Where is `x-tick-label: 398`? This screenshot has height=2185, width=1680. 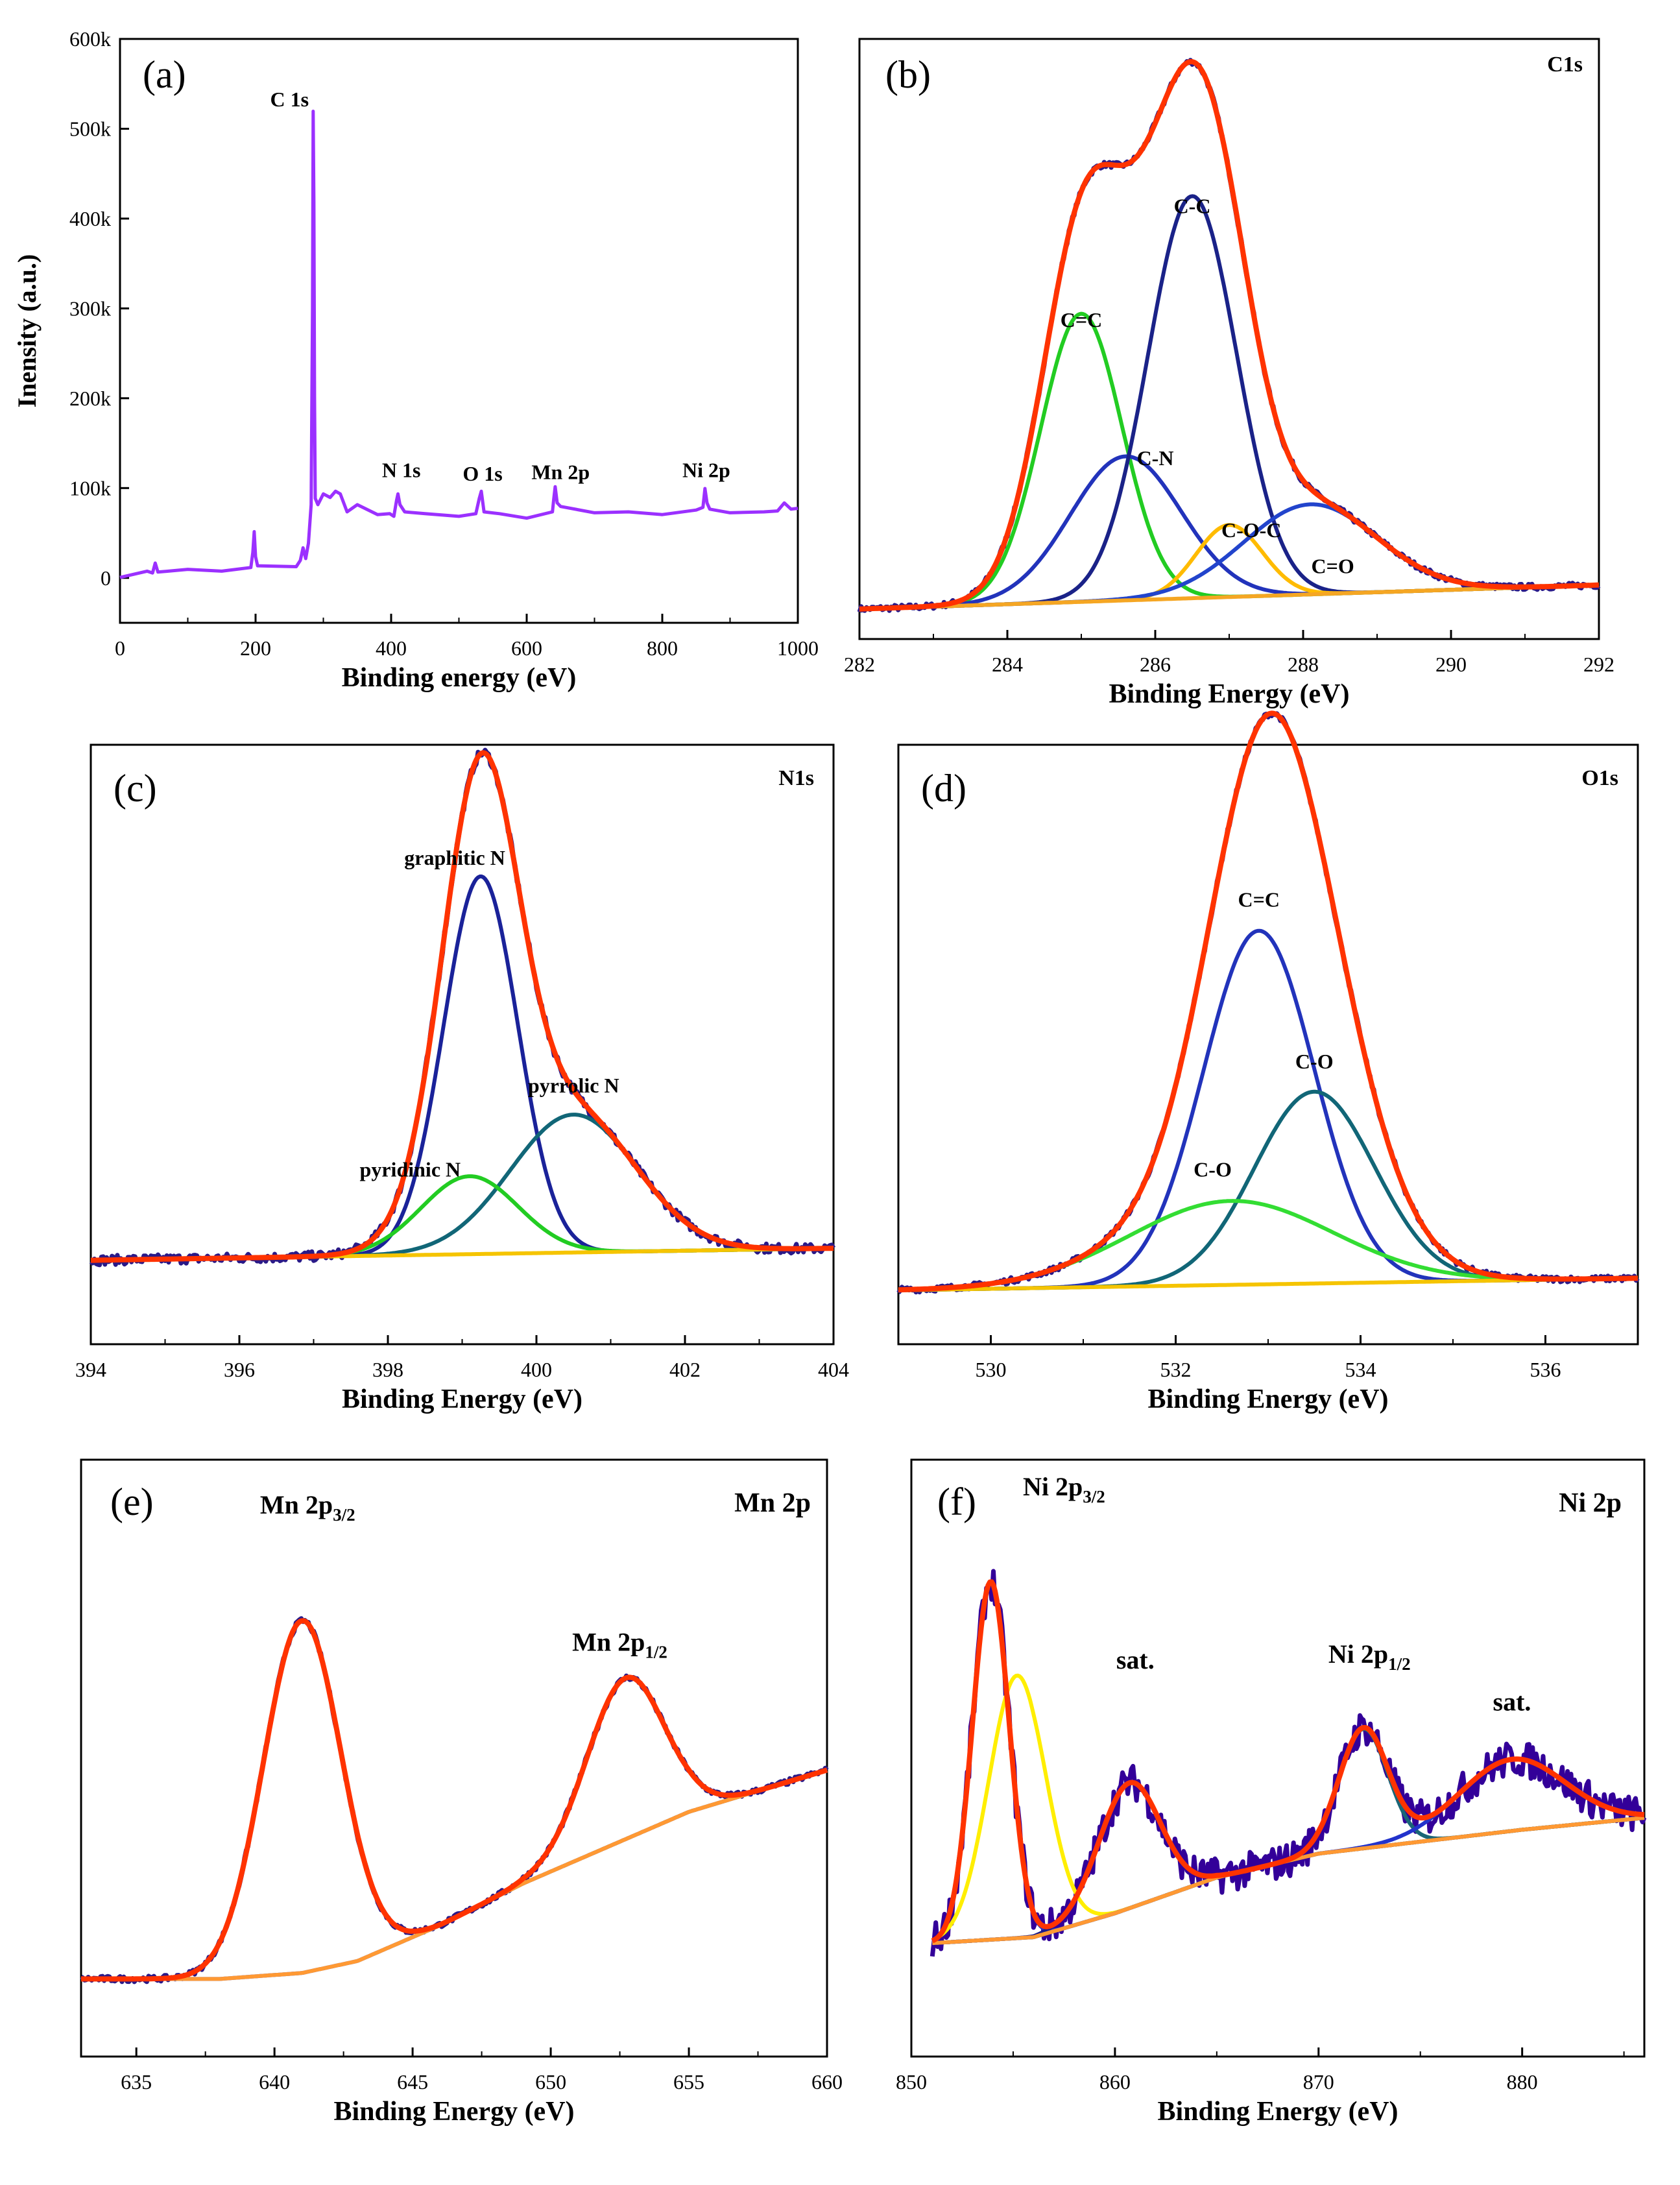 x-tick-label: 398 is located at coordinates (388, 1370).